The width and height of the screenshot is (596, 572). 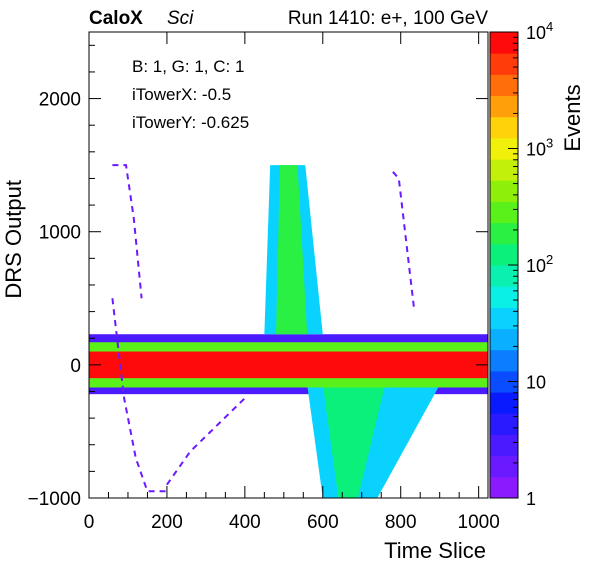 What do you see at coordinates (245, 522) in the screenshot?
I see `x-tick-label: 400` at bounding box center [245, 522].